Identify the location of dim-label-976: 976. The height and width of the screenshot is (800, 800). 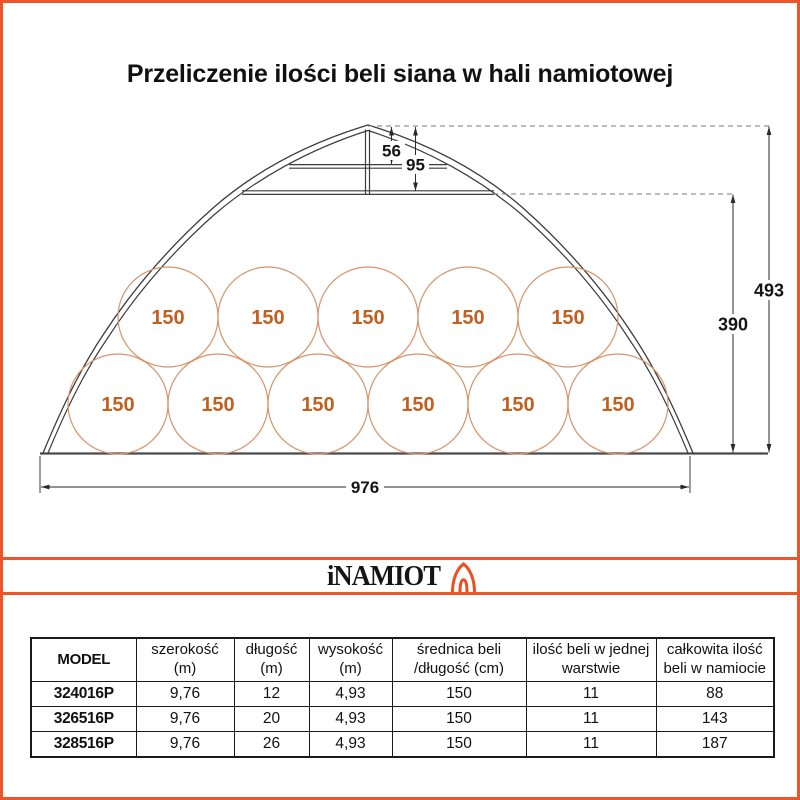
(365, 487).